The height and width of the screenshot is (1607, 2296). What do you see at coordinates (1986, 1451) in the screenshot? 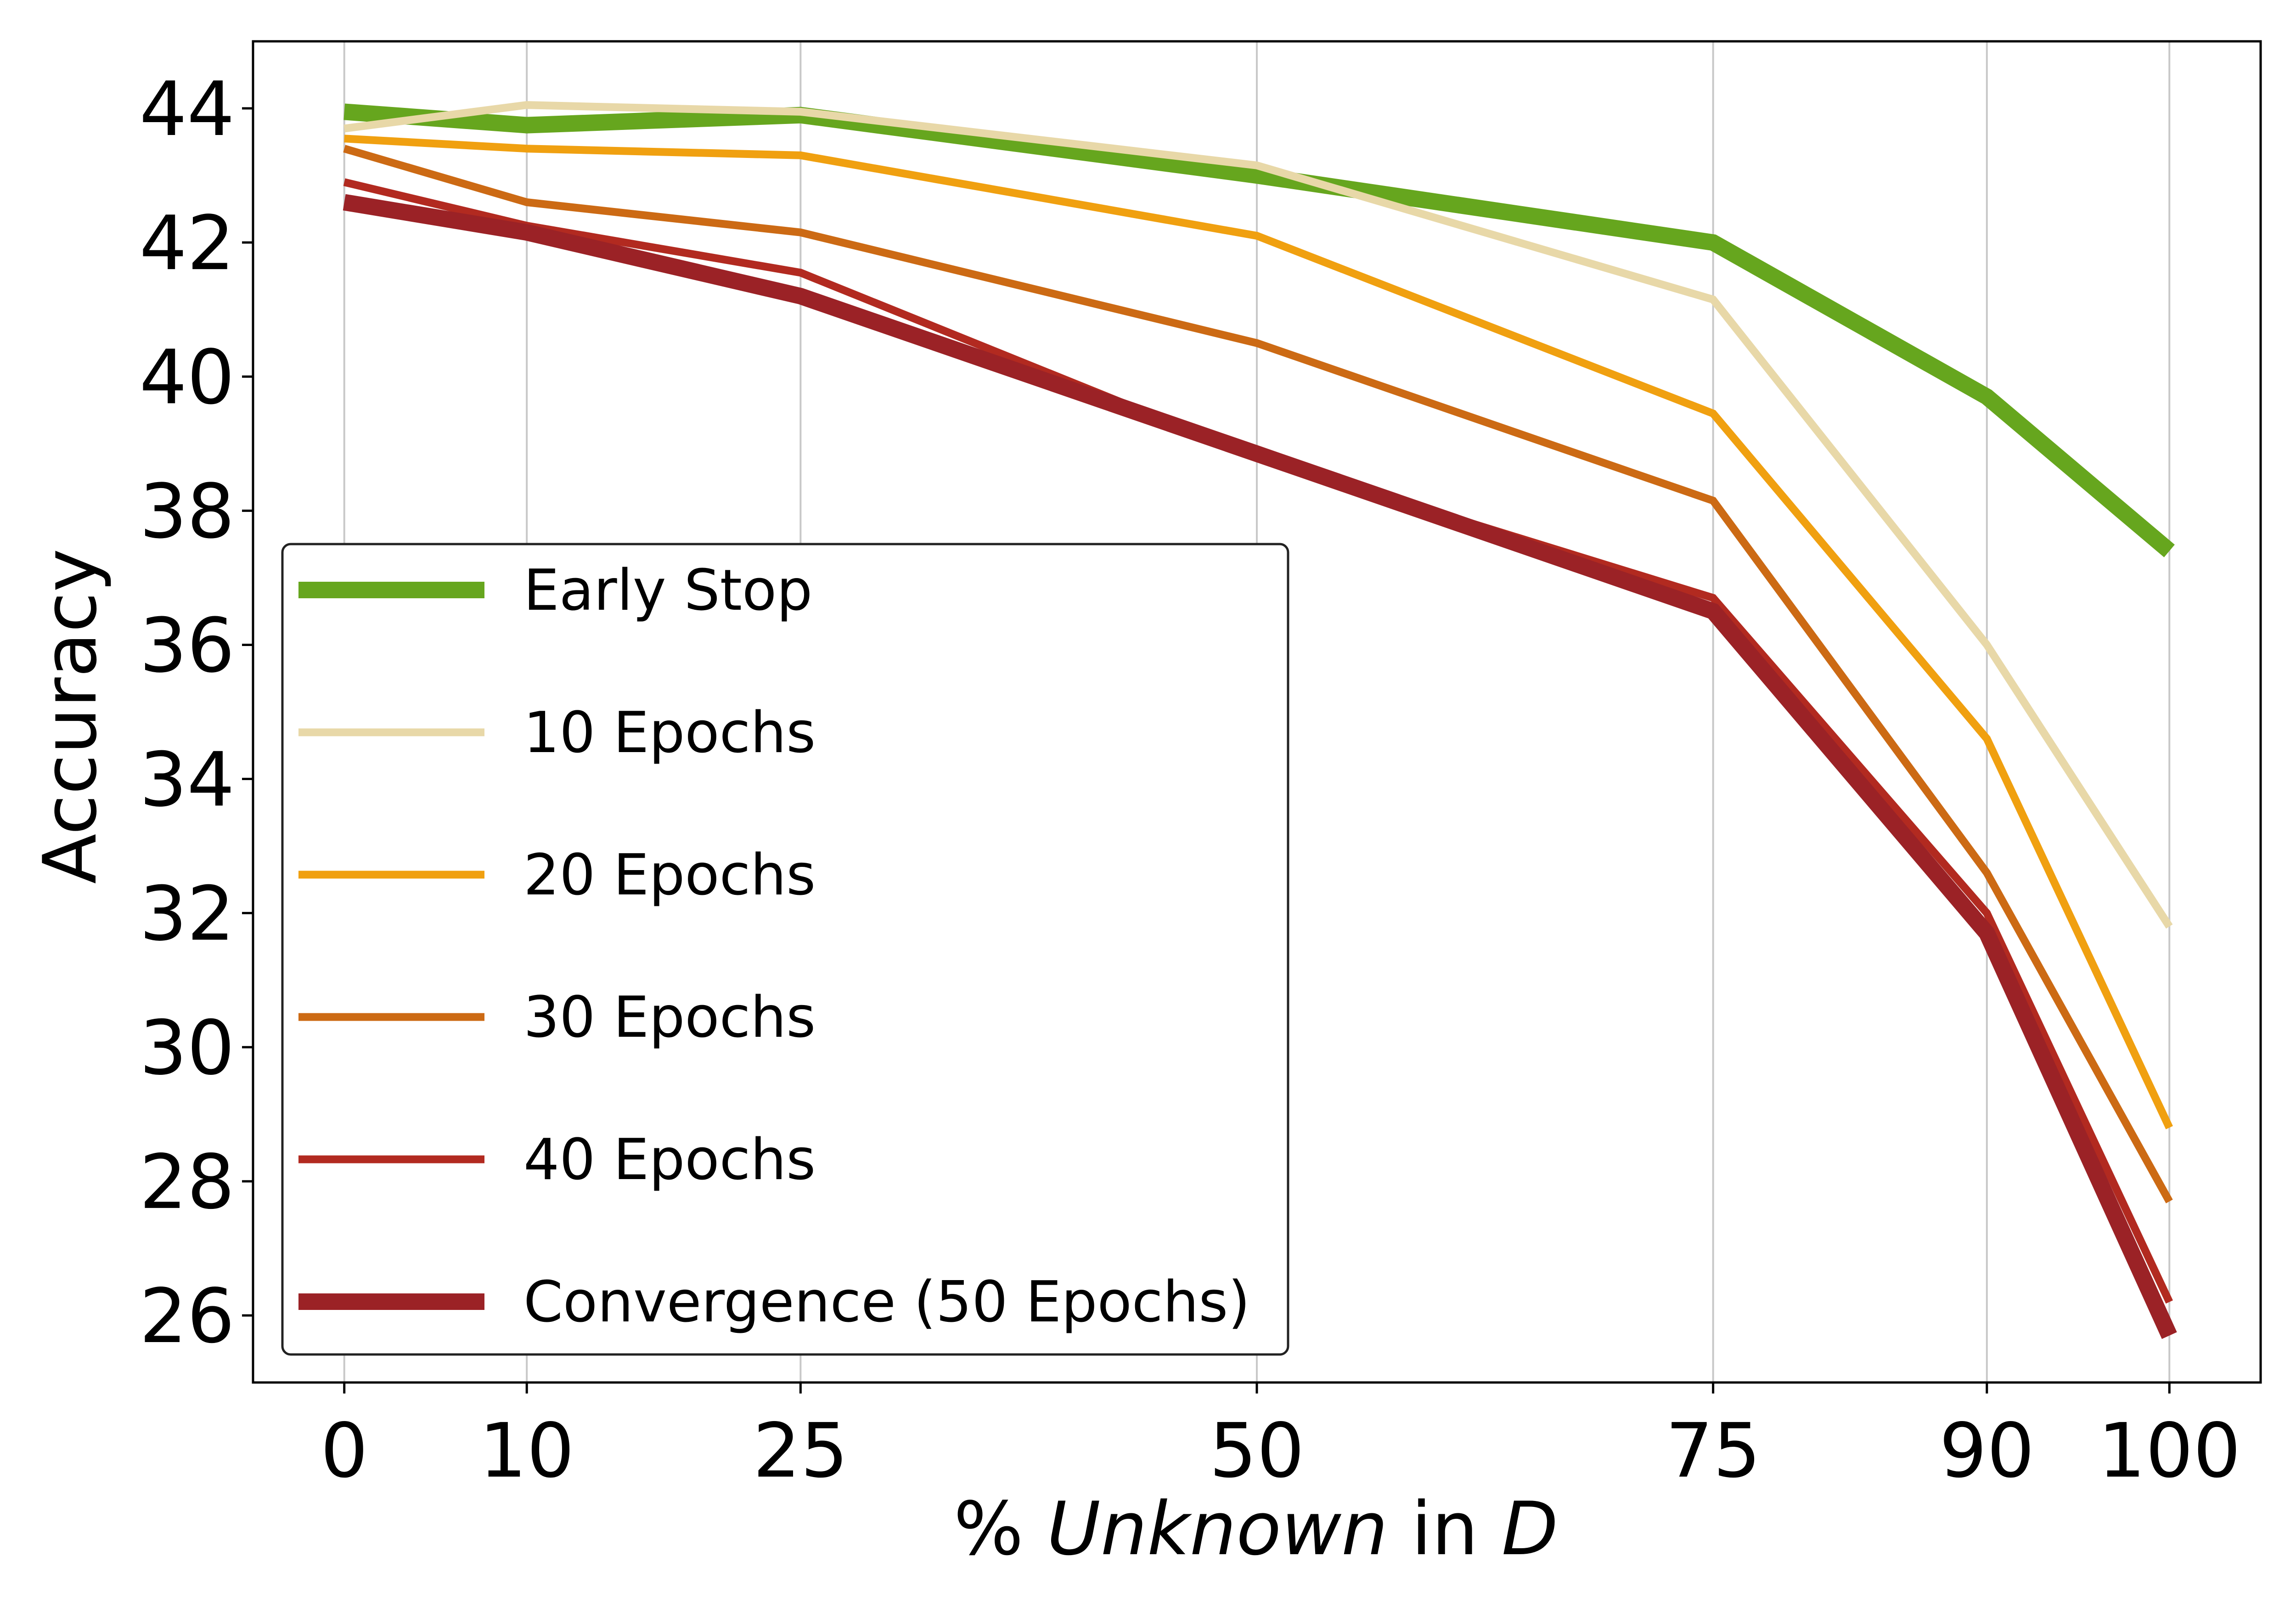
I see `x-tick-label: 90` at bounding box center [1986, 1451].